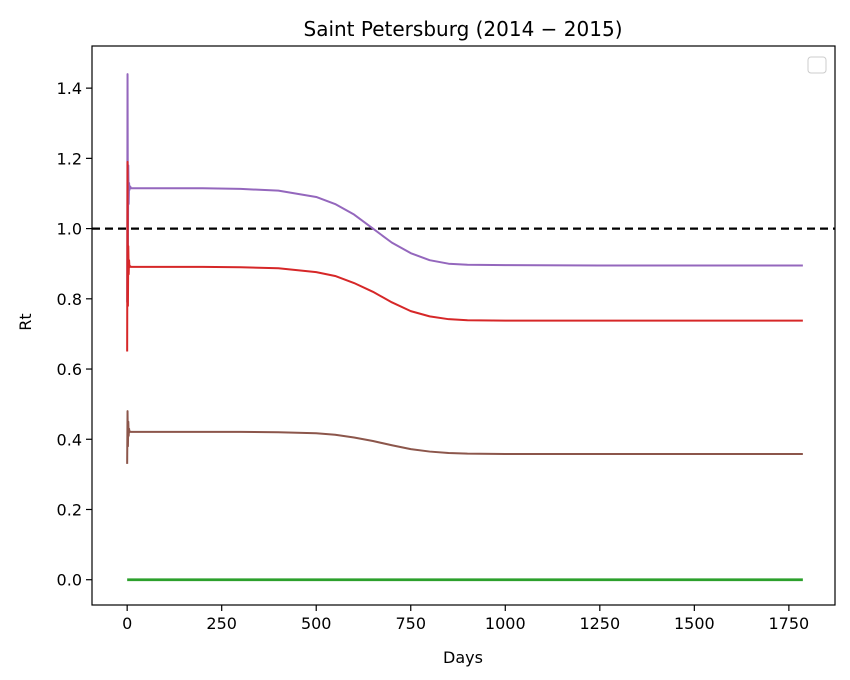 The height and width of the screenshot is (680, 850). Describe the element at coordinates (69, 229) in the screenshot. I see `y-tick-label: 1.0` at that location.